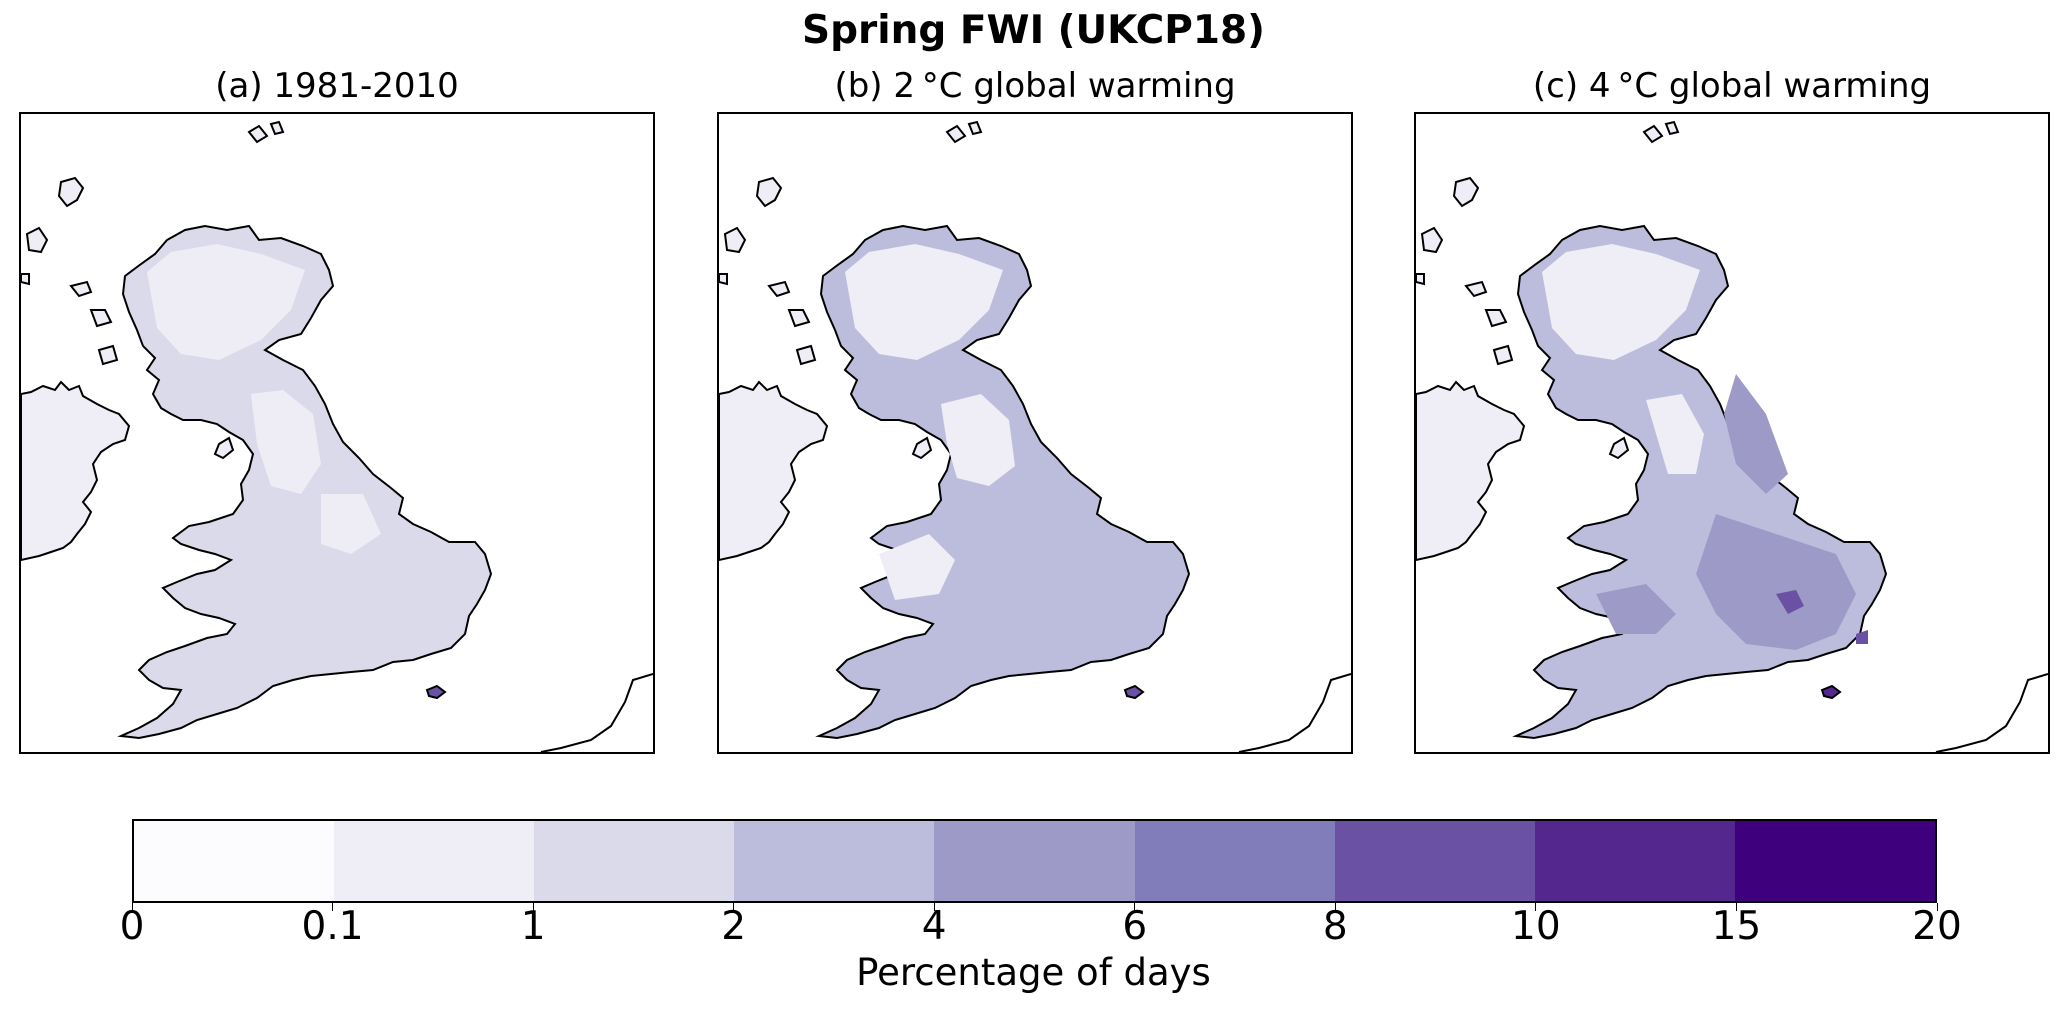 This screenshot has height=1011, width=2067. I want to click on panel-c-title: (c) 4 °C global warming, so click(1732, 86).